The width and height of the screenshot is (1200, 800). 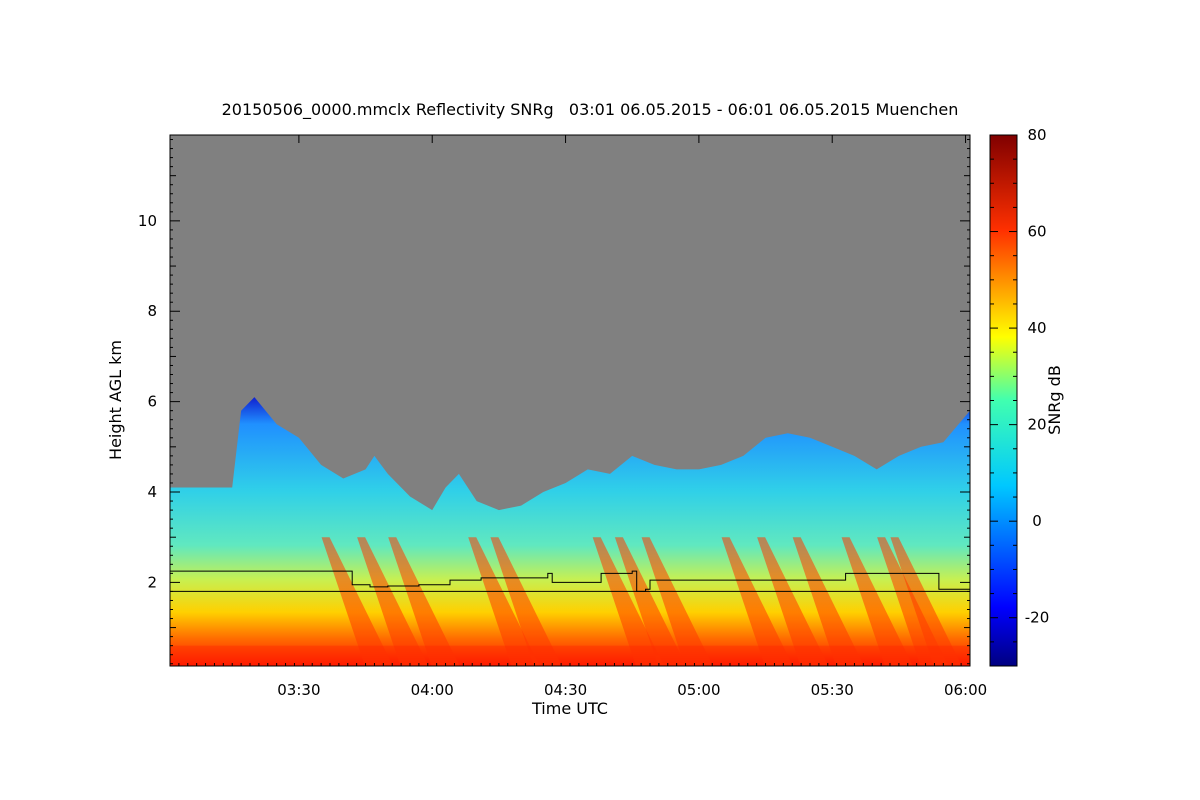 What do you see at coordinates (147, 221) in the screenshot?
I see `y-tick-label: 10` at bounding box center [147, 221].